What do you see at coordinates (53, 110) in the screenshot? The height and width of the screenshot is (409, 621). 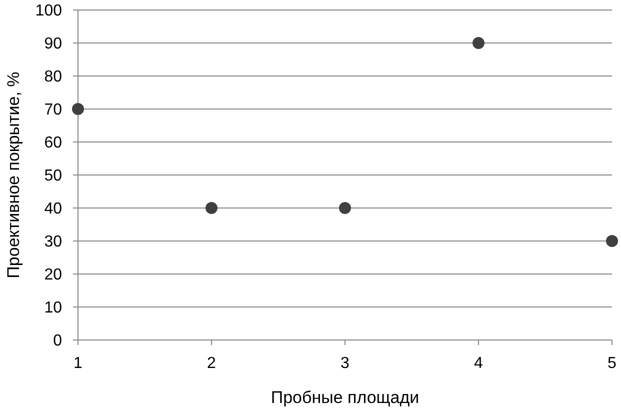 I see `y-tick-label: 70` at bounding box center [53, 110].